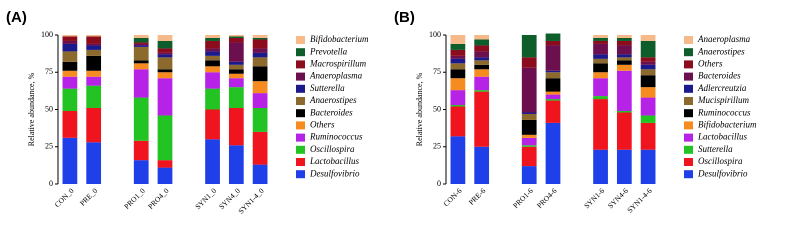 The image size is (795, 240). I want to click on legend-label: Sutterella, so click(715, 149).